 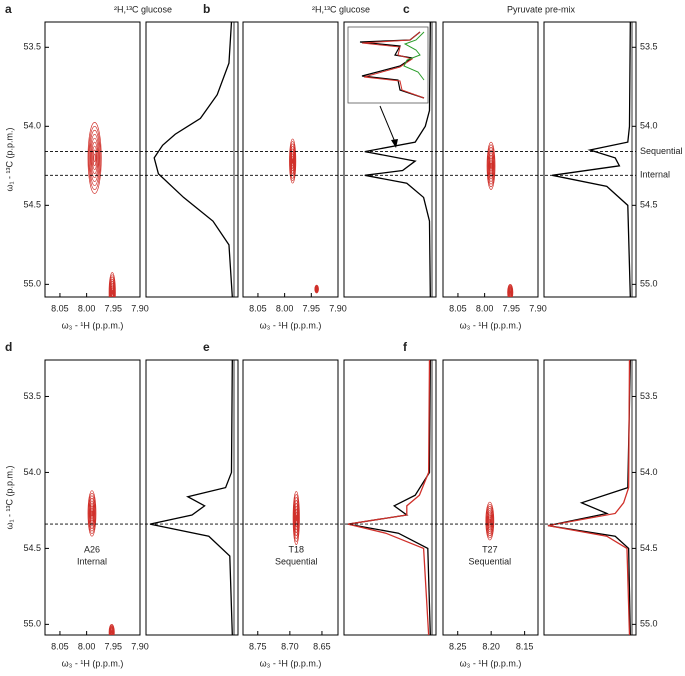 I want to click on panel-label: c, so click(x=406, y=9).